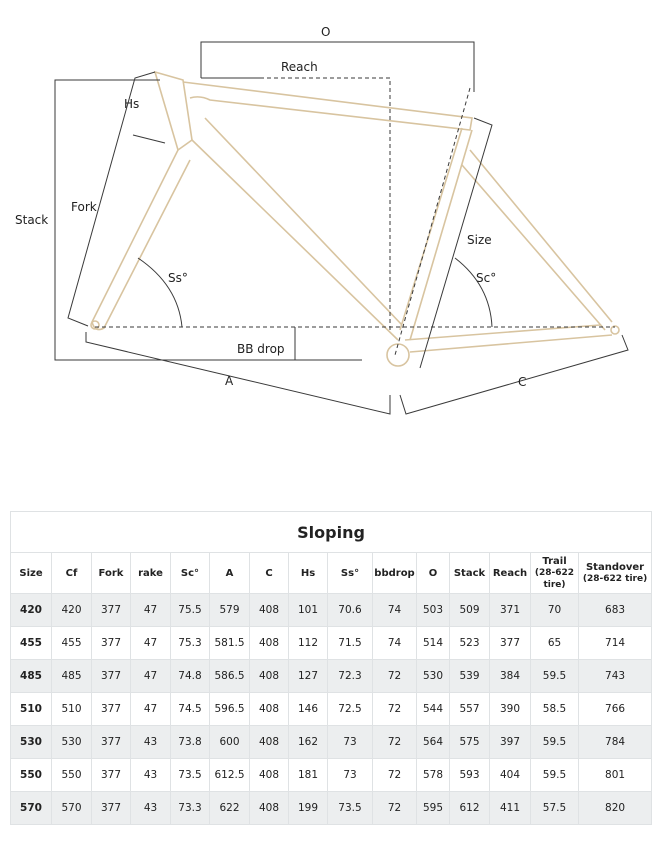 Image resolution: width=659 pixels, height=841 pixels. I want to click on table-cell: 75.5, so click(190, 610).